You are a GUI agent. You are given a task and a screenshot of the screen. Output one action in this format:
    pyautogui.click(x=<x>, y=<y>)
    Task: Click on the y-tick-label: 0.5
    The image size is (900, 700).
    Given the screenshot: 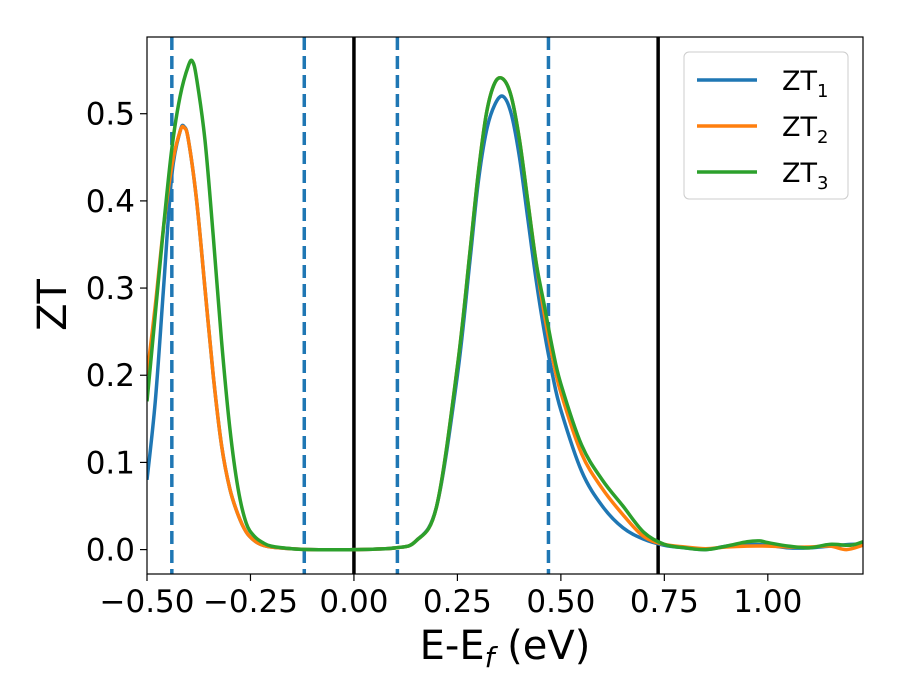 What is the action you would take?
    pyautogui.click(x=110, y=115)
    